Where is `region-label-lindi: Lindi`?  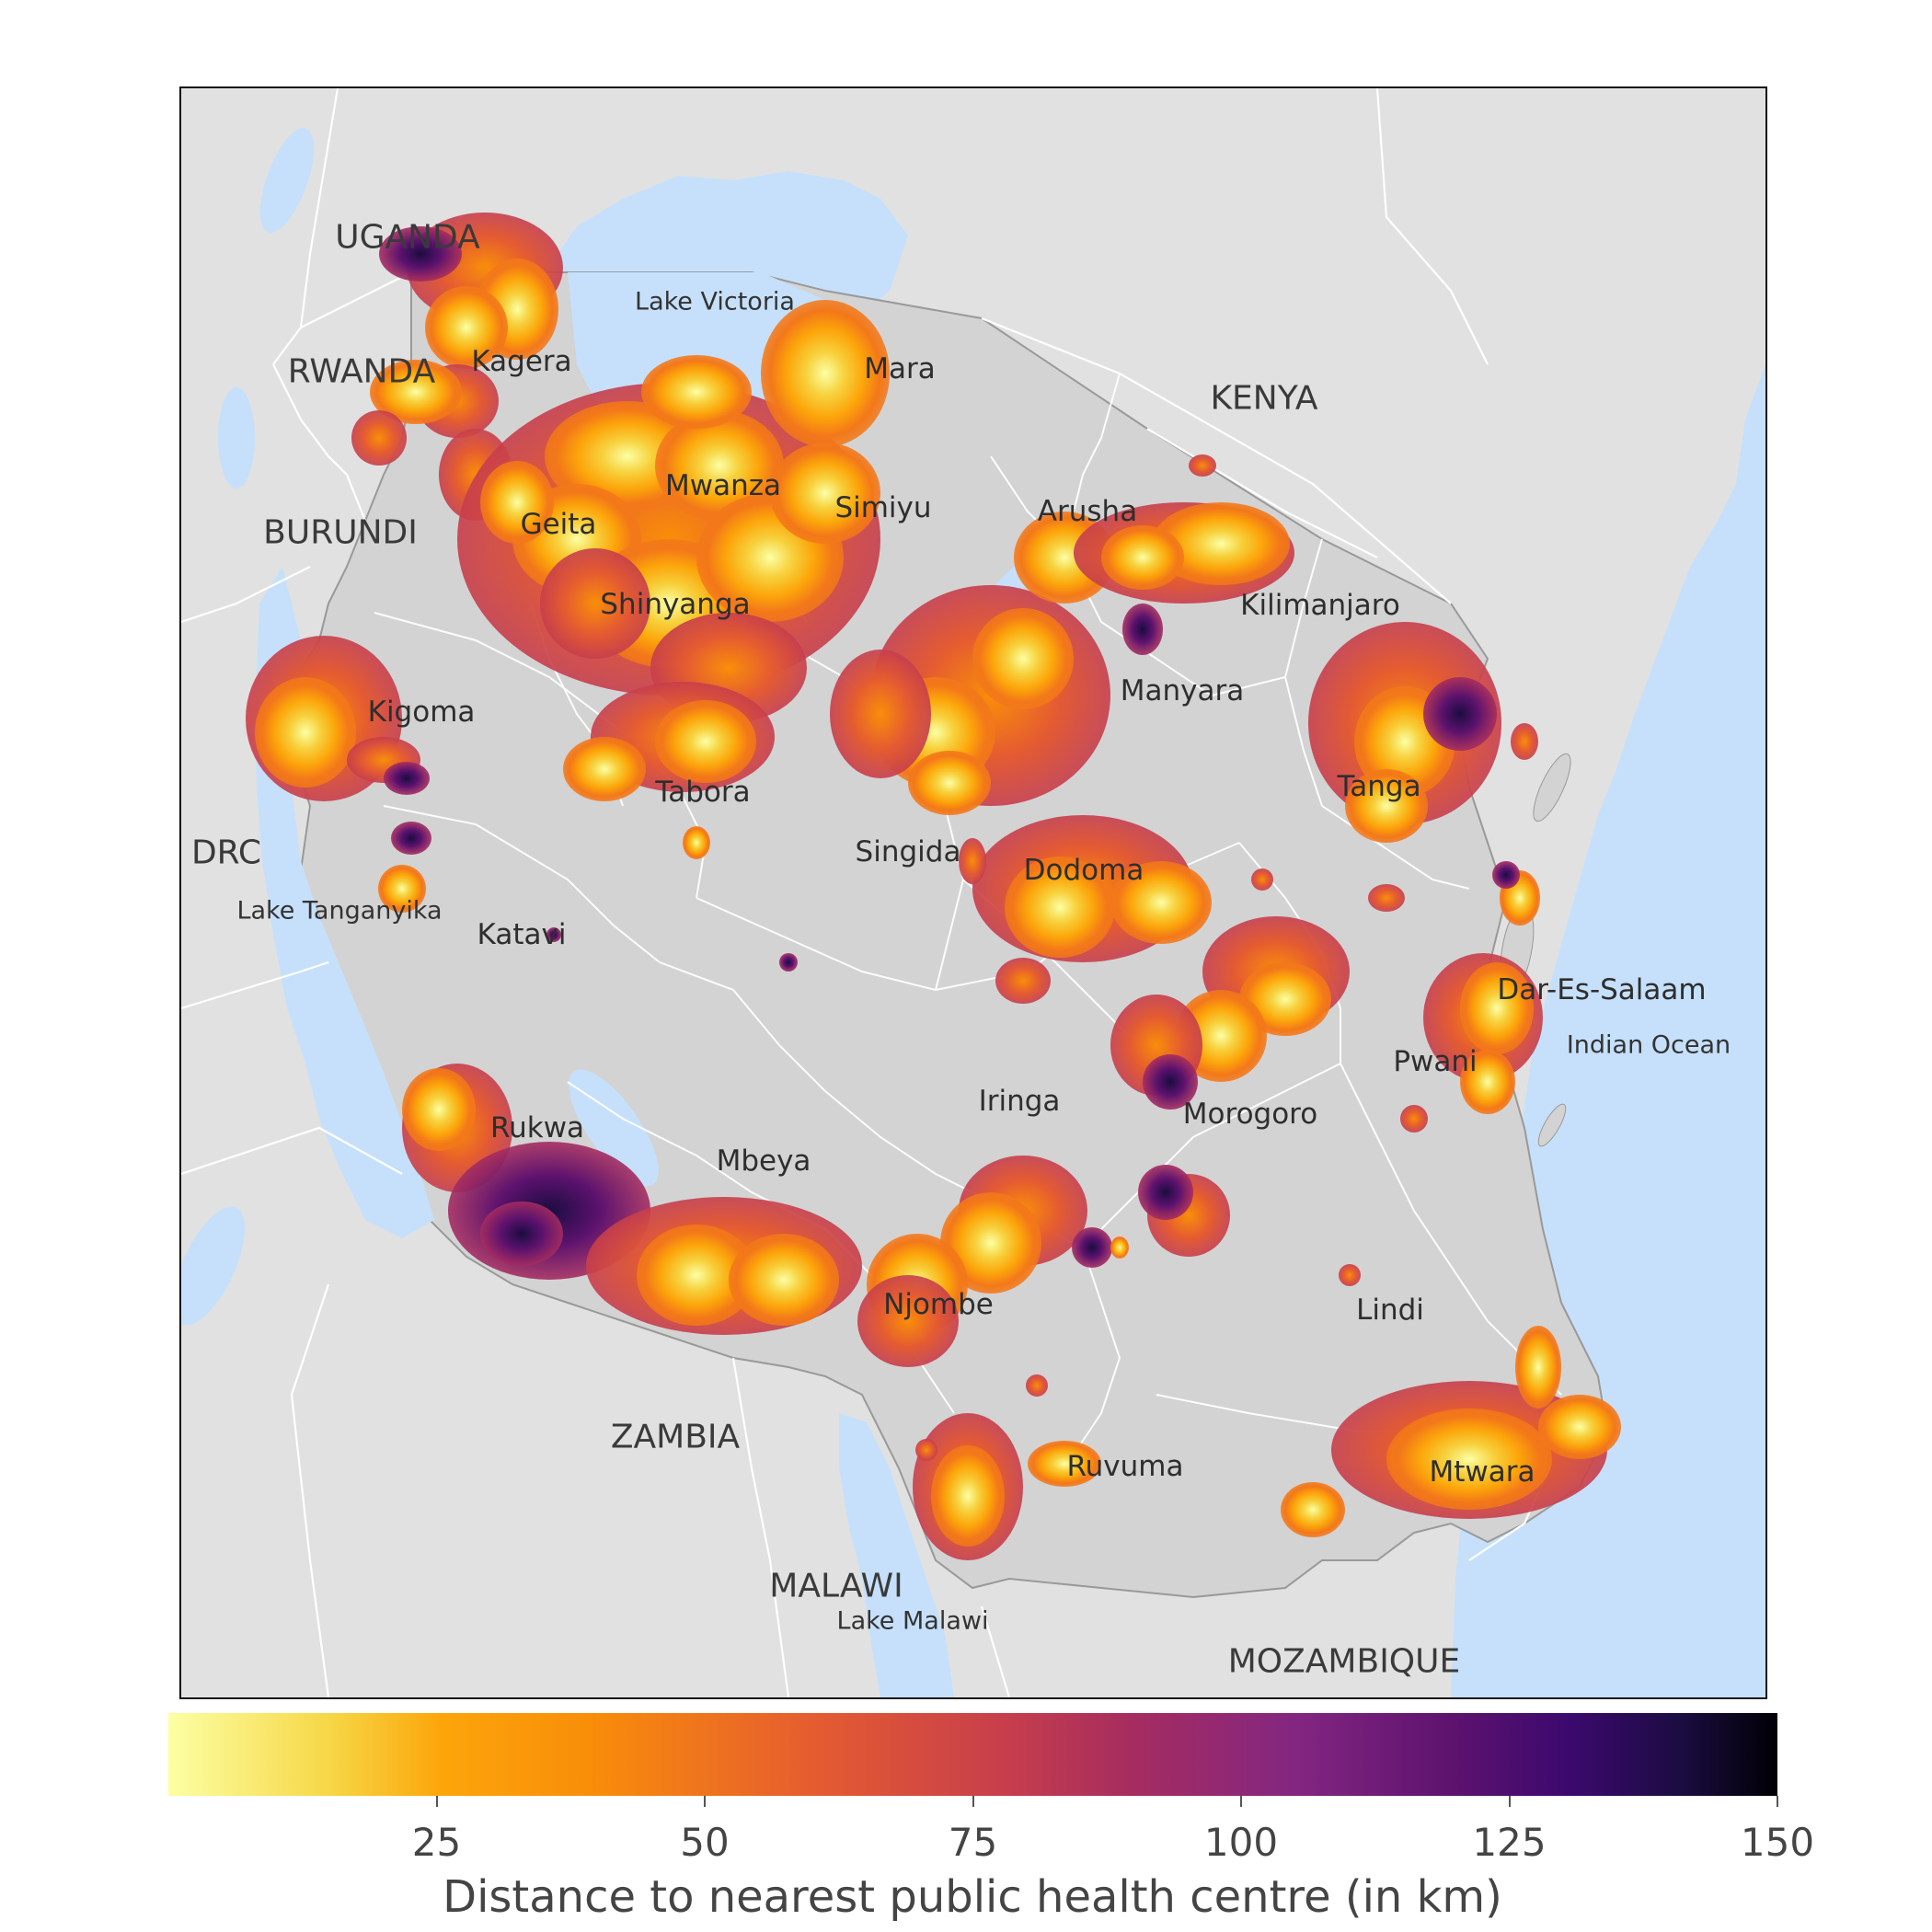 region-label-lindi: Lindi is located at coordinates (1390, 1310).